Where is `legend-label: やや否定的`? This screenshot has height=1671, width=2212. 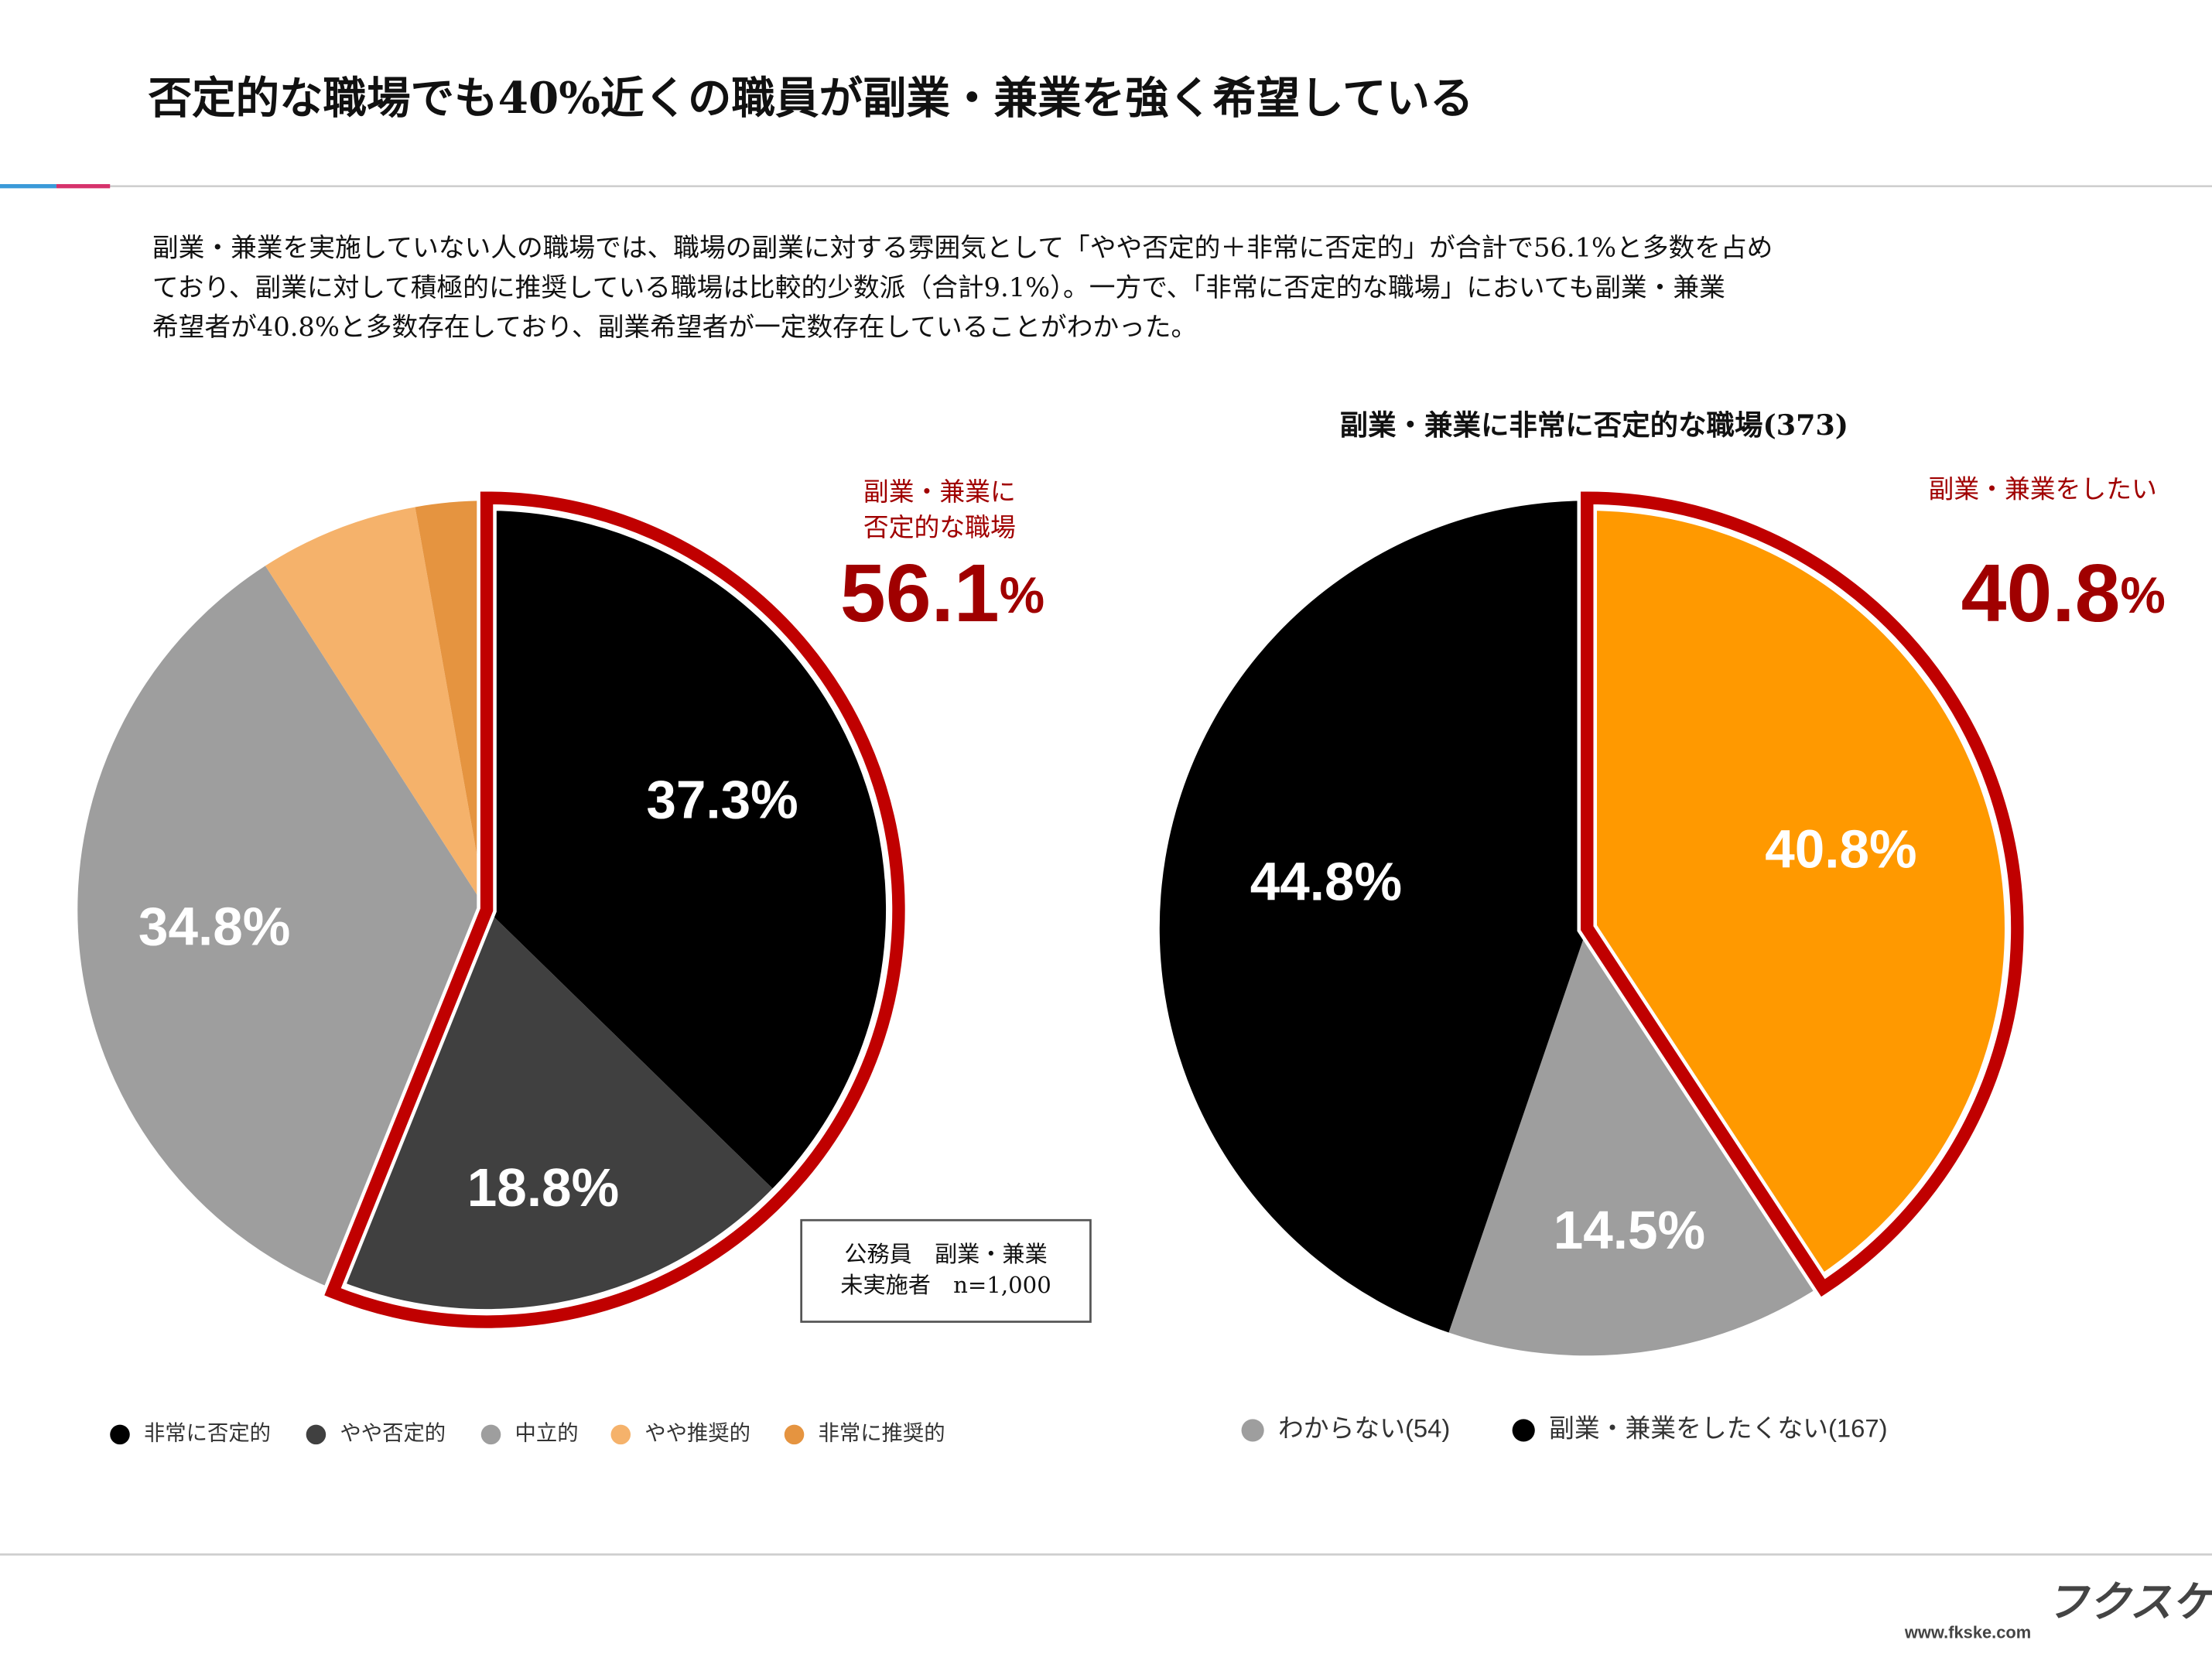
legend-label: やや否定的 is located at coordinates (393, 1433).